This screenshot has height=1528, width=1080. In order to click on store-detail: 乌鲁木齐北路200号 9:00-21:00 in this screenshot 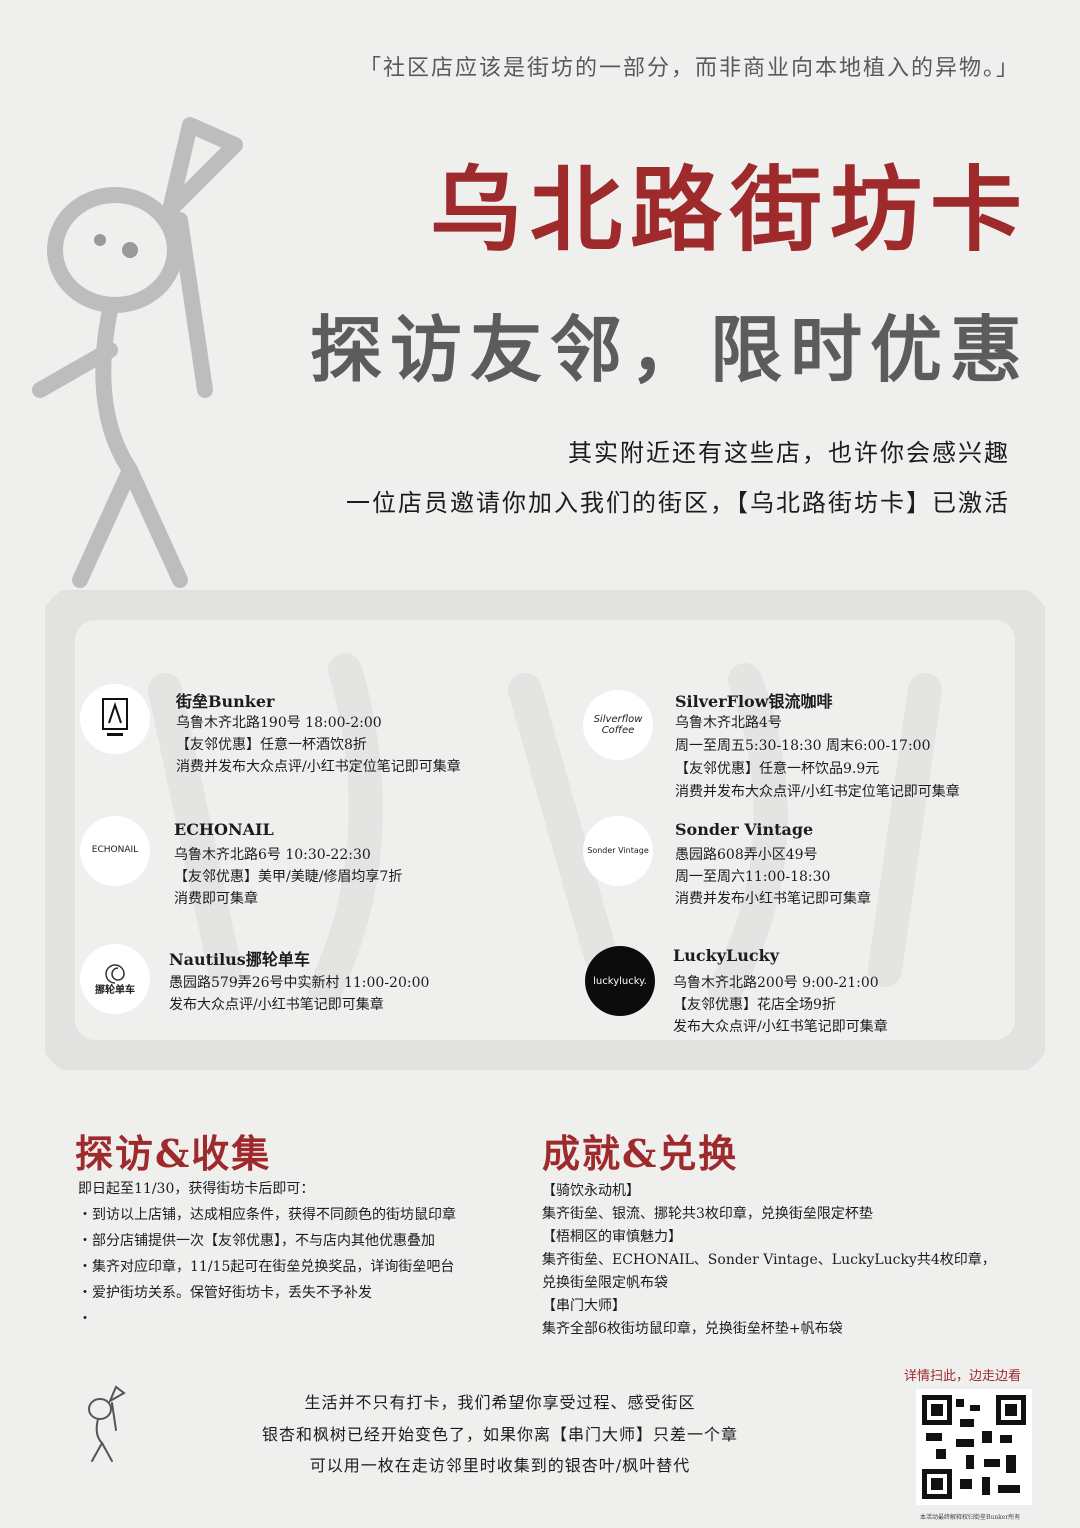, I will do `click(776, 983)`.